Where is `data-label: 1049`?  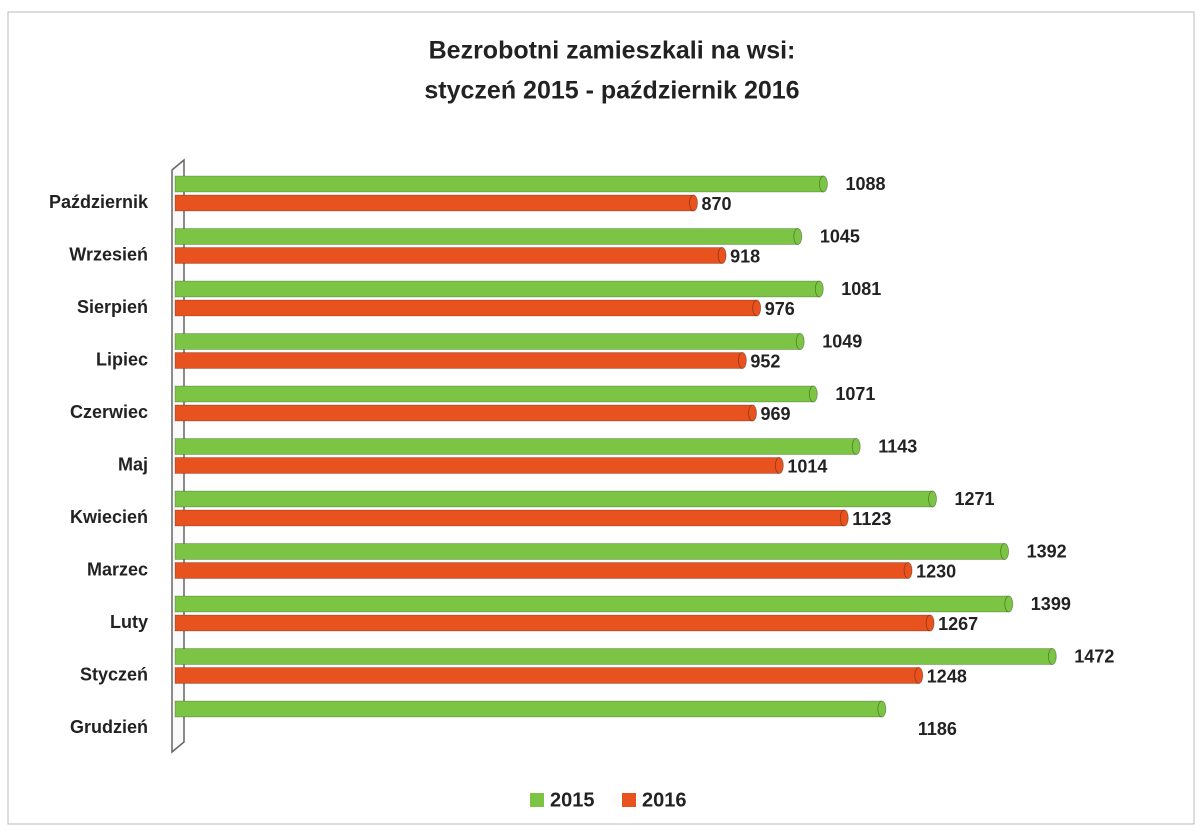
data-label: 1049 is located at coordinates (842, 341).